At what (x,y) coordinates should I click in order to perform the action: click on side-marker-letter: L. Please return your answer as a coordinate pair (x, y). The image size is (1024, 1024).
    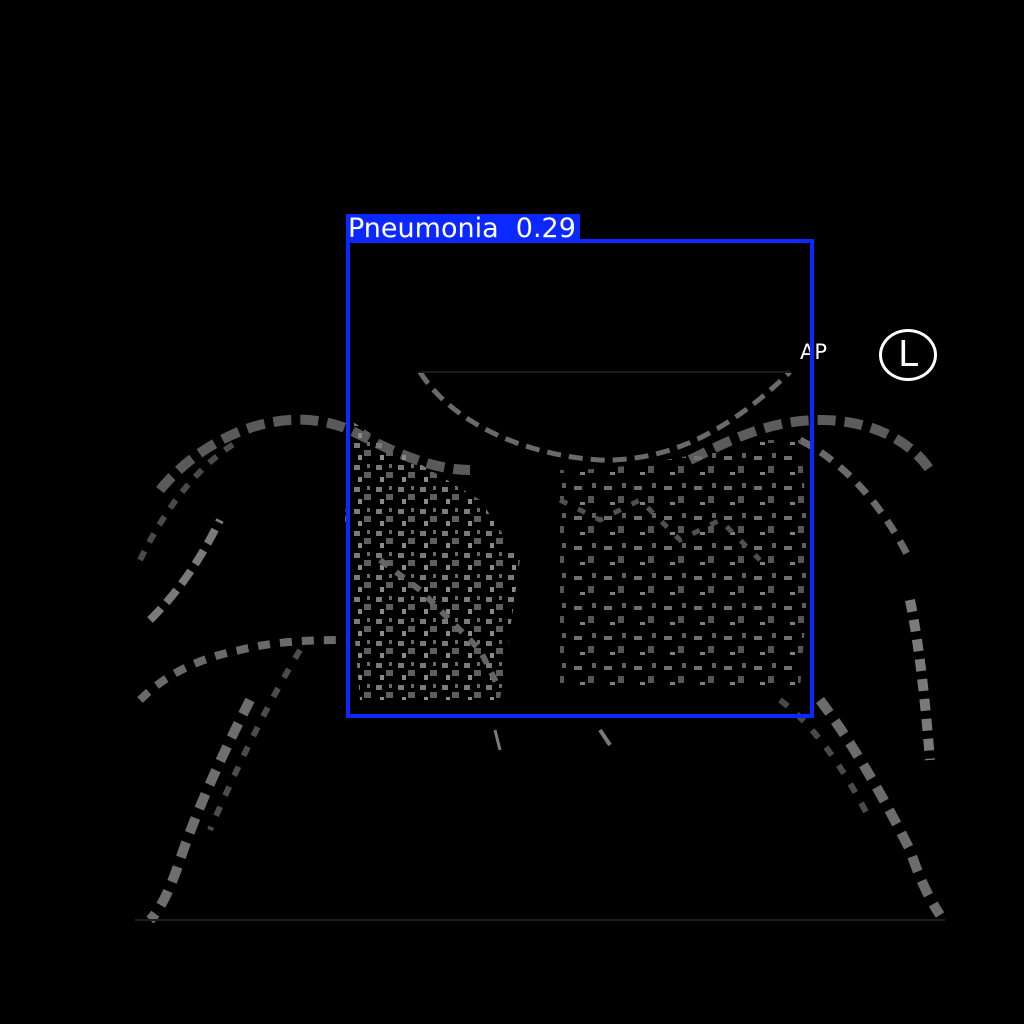
    Looking at the image, I should click on (908, 354).